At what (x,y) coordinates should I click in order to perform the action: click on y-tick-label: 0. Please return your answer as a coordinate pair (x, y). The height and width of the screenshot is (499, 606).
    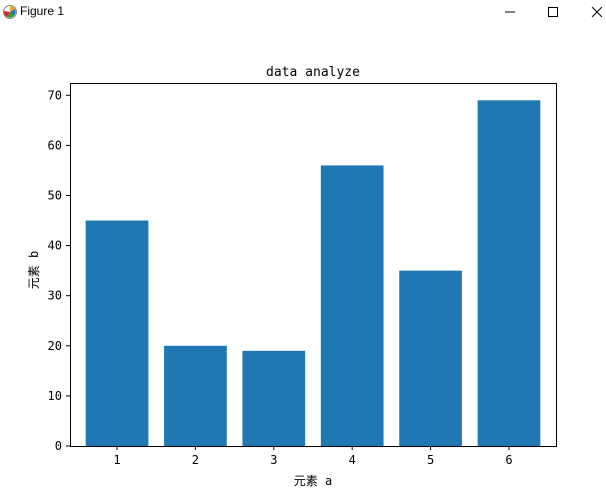
    Looking at the image, I should click on (58, 446).